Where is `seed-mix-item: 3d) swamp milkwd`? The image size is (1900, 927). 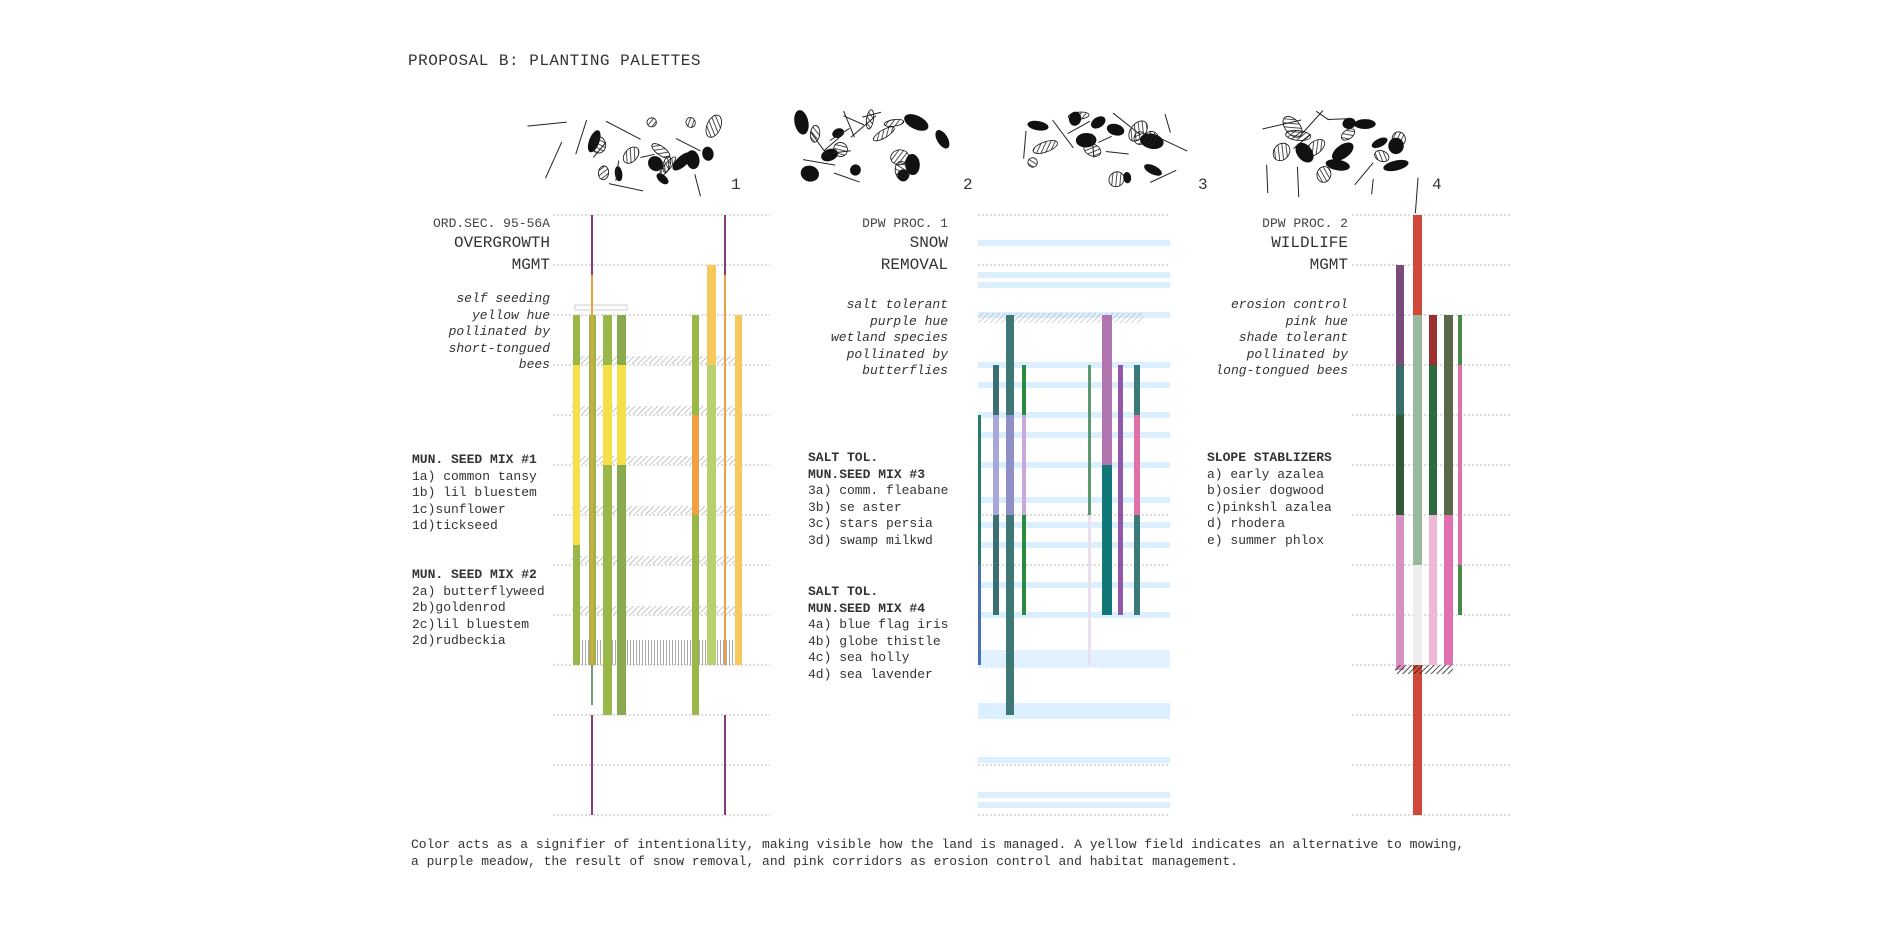 seed-mix-item: 3d) swamp milkwd is located at coordinates (870, 540).